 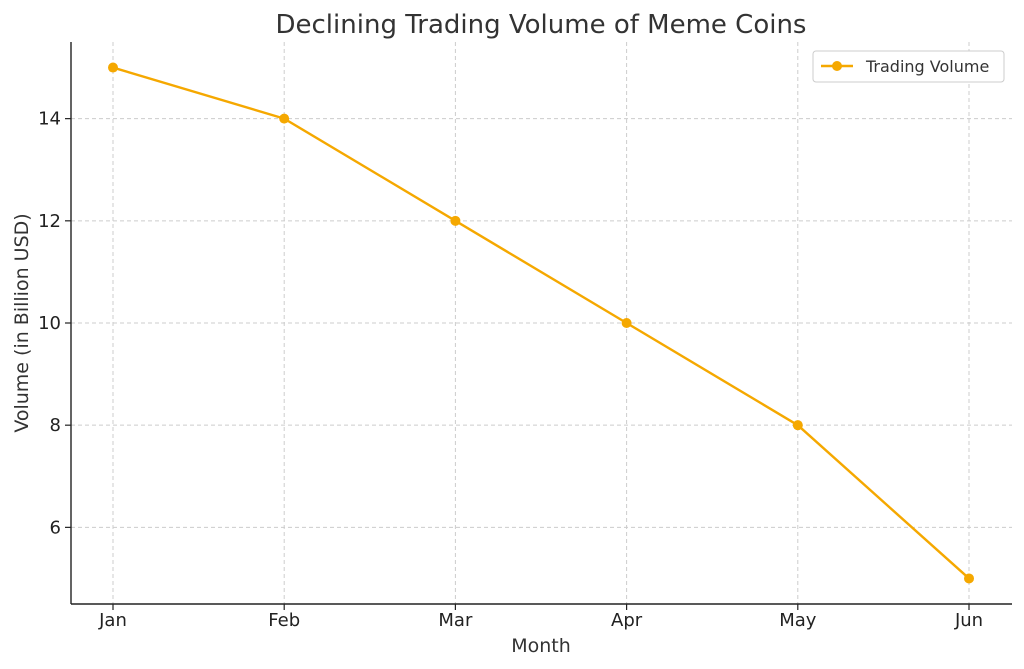 I want to click on x-ticks: Jan Feb Mar Apr May Jun, so click(x=540, y=617).